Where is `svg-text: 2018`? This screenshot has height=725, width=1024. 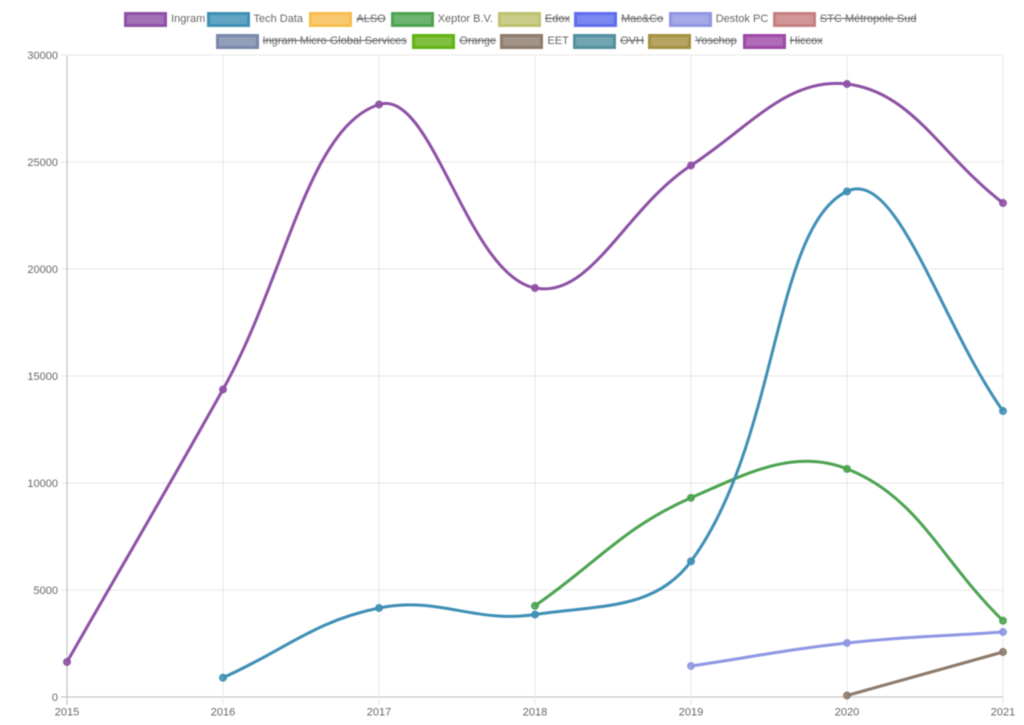 svg-text: 2018 is located at coordinates (535, 713).